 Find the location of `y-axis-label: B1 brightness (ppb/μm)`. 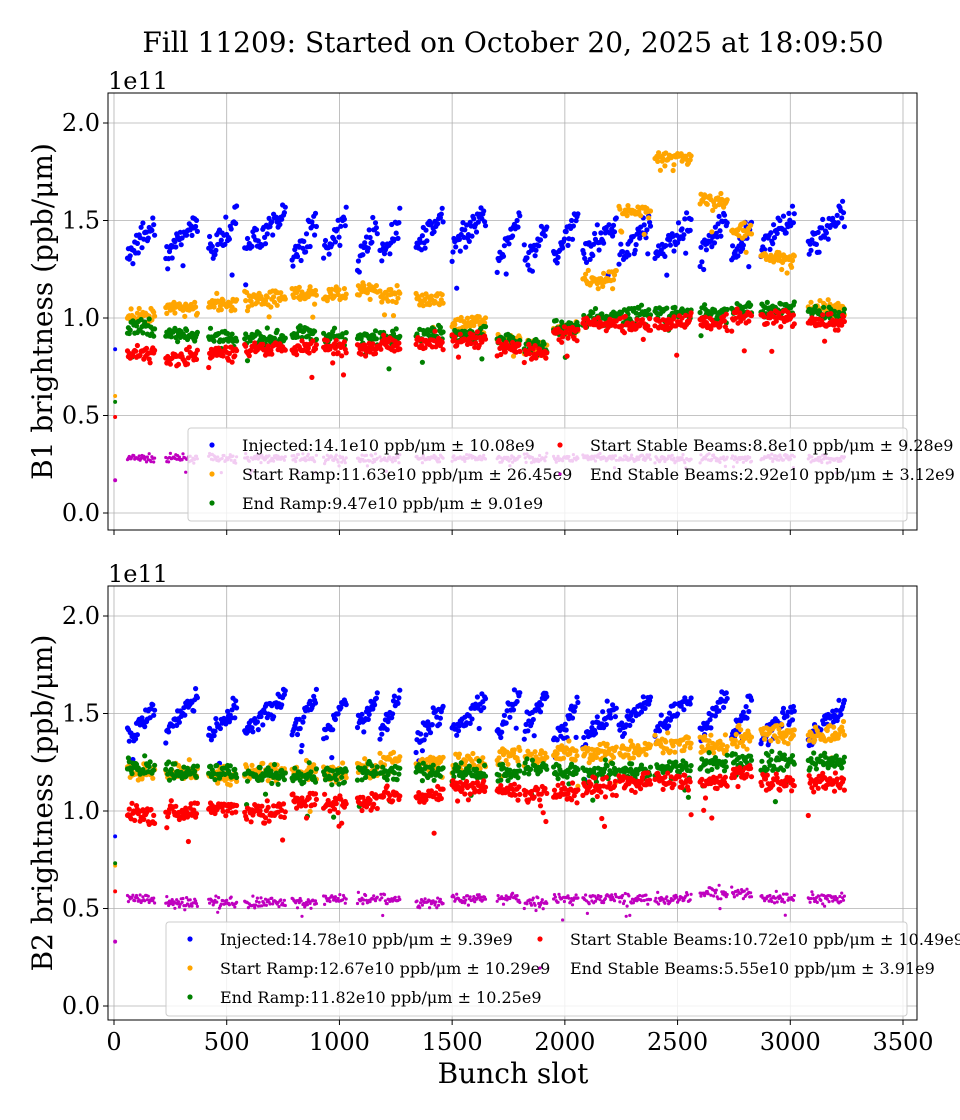

y-axis-label: B1 brightness (ppb/μm) is located at coordinates (42, 311).